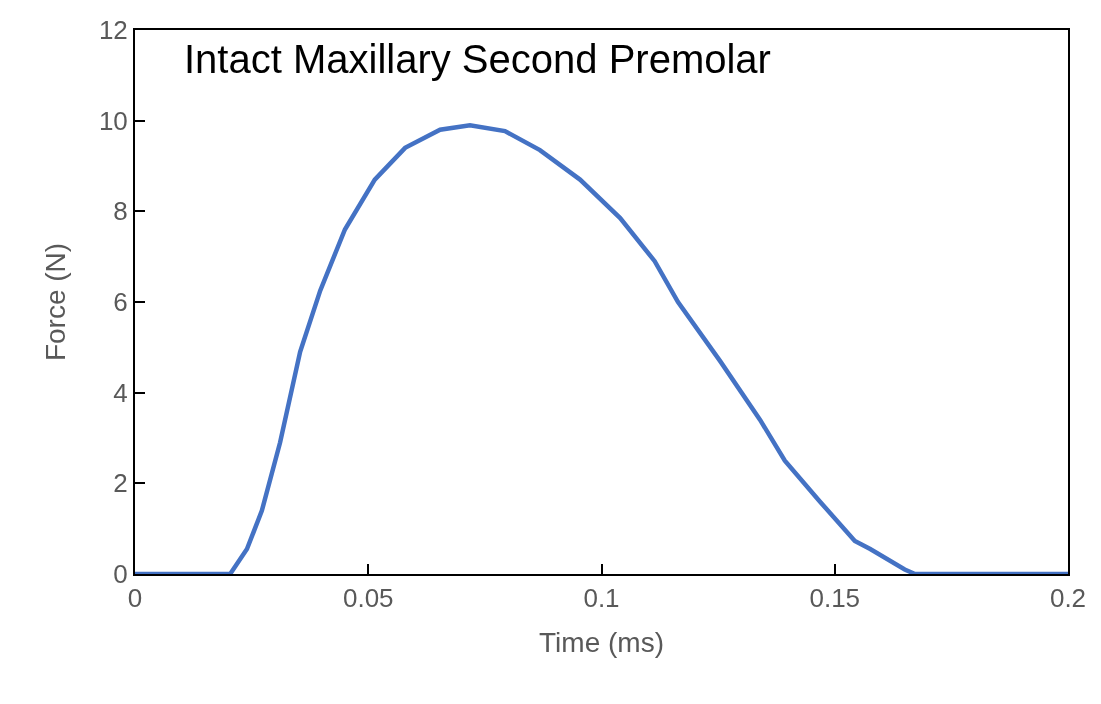 The image size is (1101, 704). What do you see at coordinates (601, 598) in the screenshot?
I see `x-tick-label: 0.1` at bounding box center [601, 598].